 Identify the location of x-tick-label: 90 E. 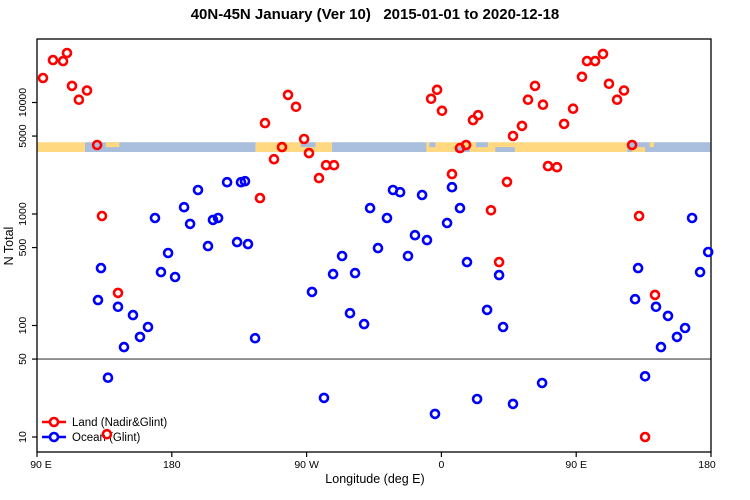
(41, 465).